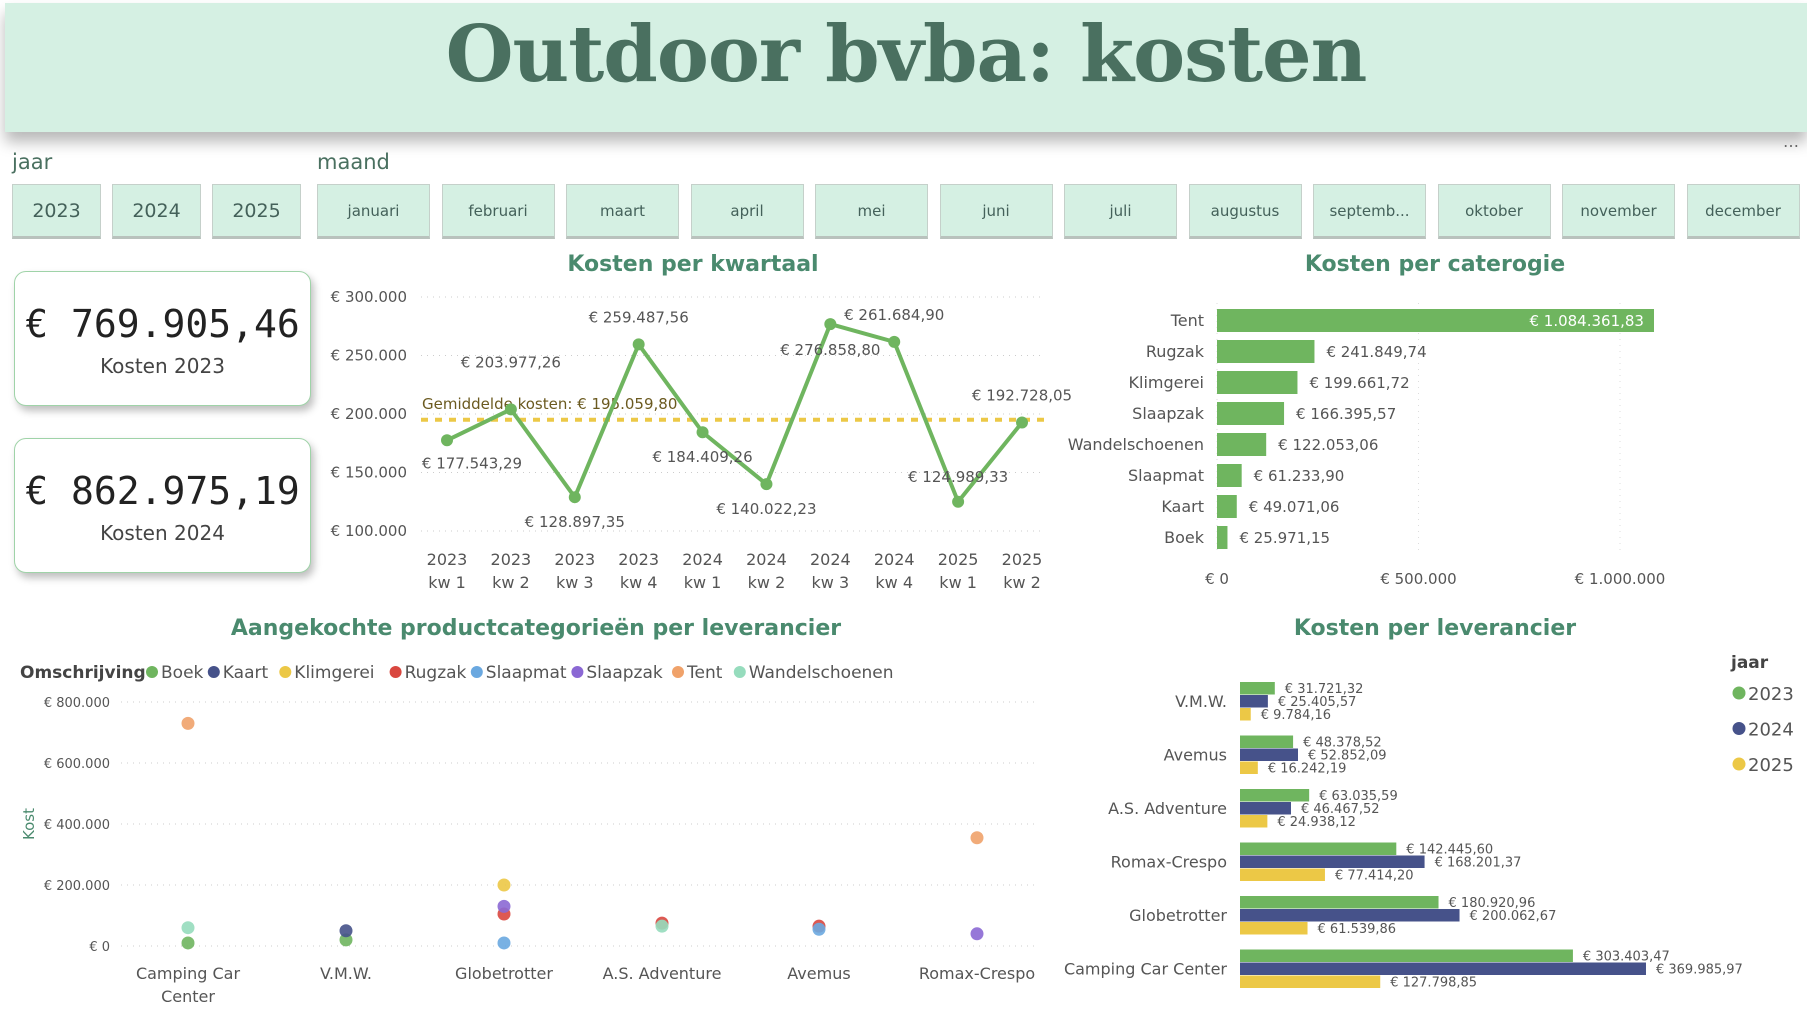 Image resolution: width=1807 pixels, height=1013 pixels. Describe the element at coordinates (1022, 396) in the screenshot. I see `data-label: € 192.728,05` at that location.